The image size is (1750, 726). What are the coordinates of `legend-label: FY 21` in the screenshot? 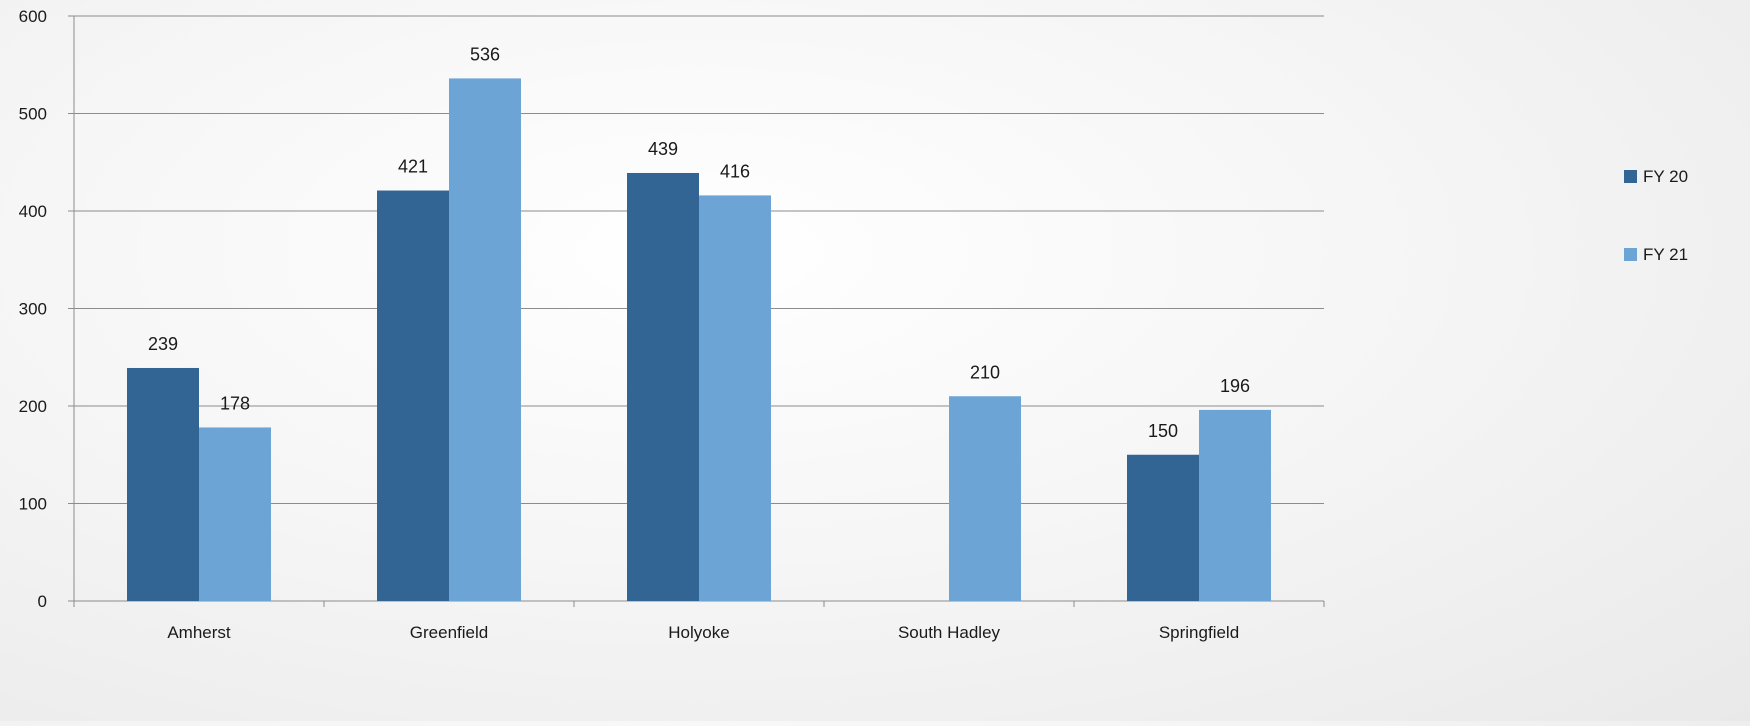 It's located at (1665, 254).